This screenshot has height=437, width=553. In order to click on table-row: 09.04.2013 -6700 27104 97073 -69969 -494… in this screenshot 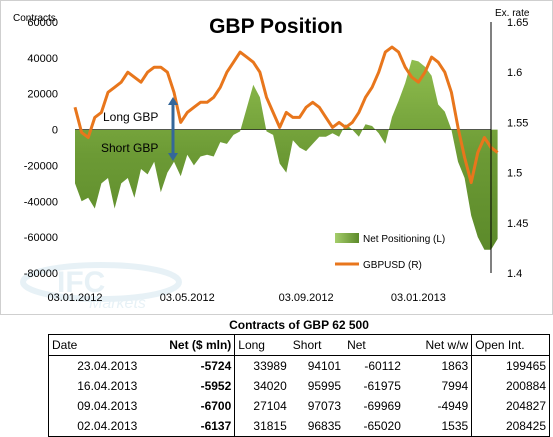, I will do `click(299, 406)`.